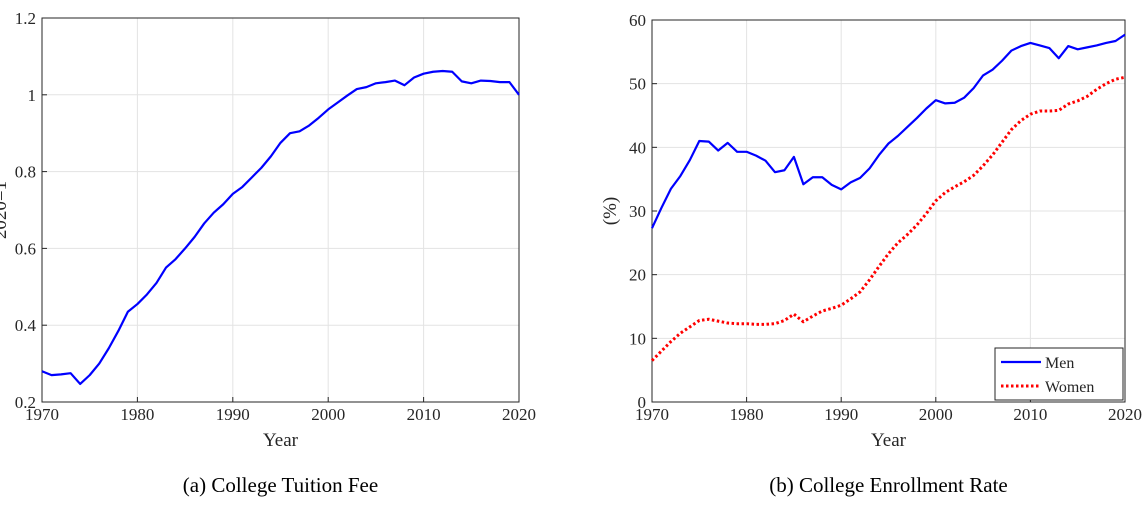  Describe the element at coordinates (5, 210) in the screenshot. I see `y-axis-label: 2020=1` at that location.